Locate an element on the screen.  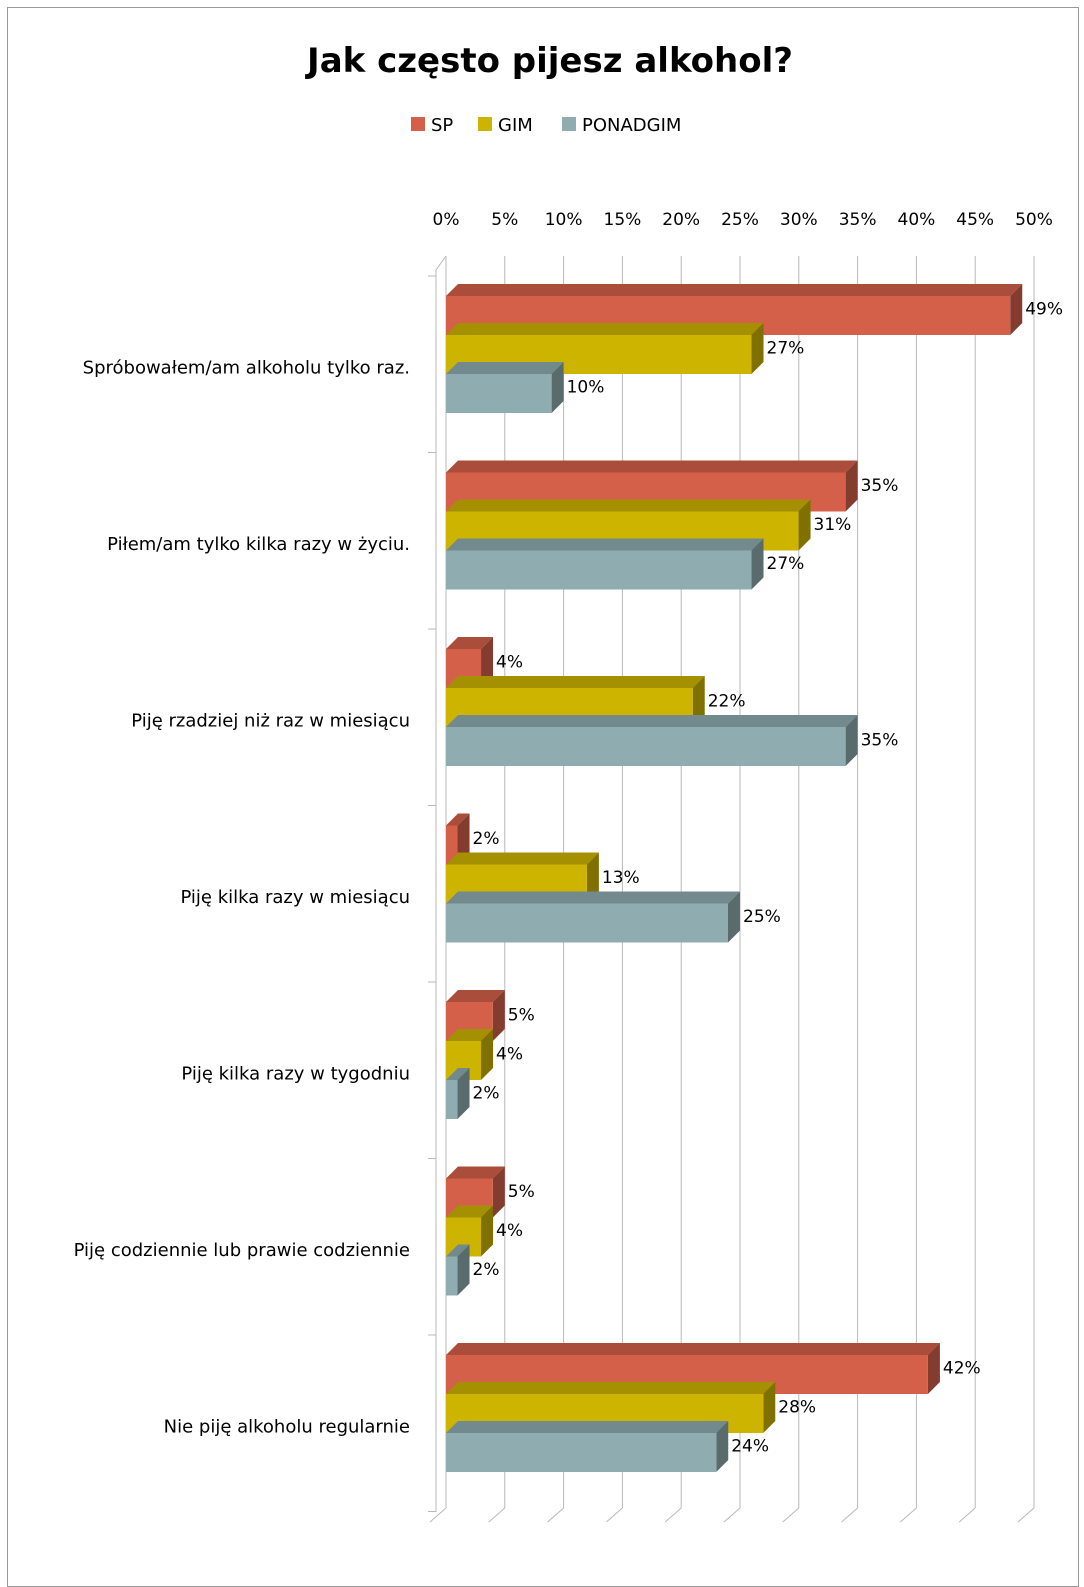
value-label-sp-1: 35% is located at coordinates (880, 486).